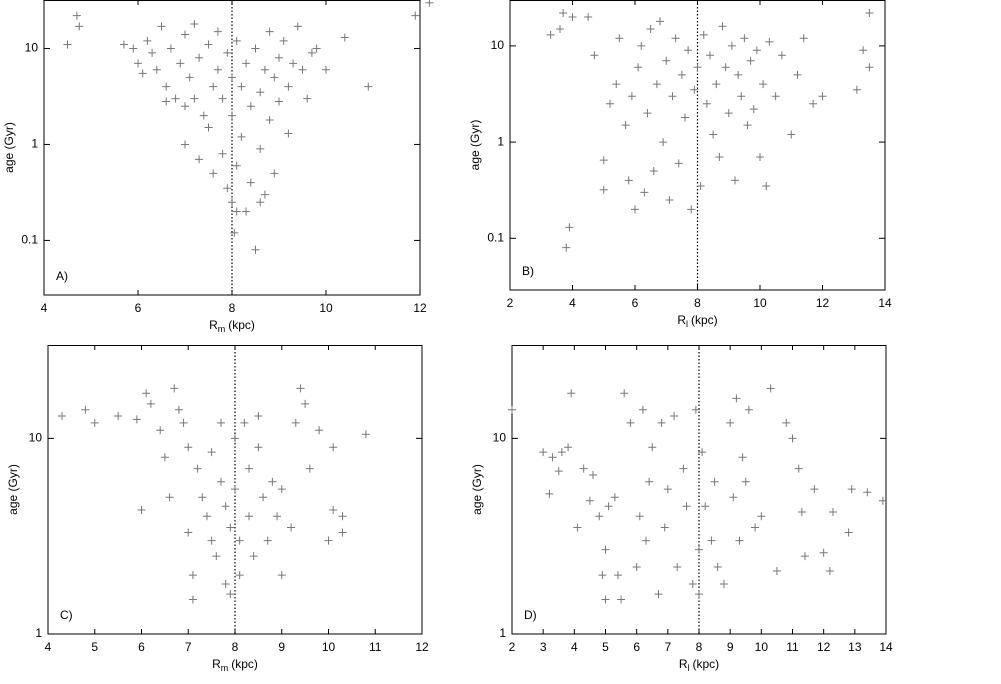 Image resolution: width=1001 pixels, height=684 pixels. I want to click on x-axis-label-sub: m, so click(225, 668).